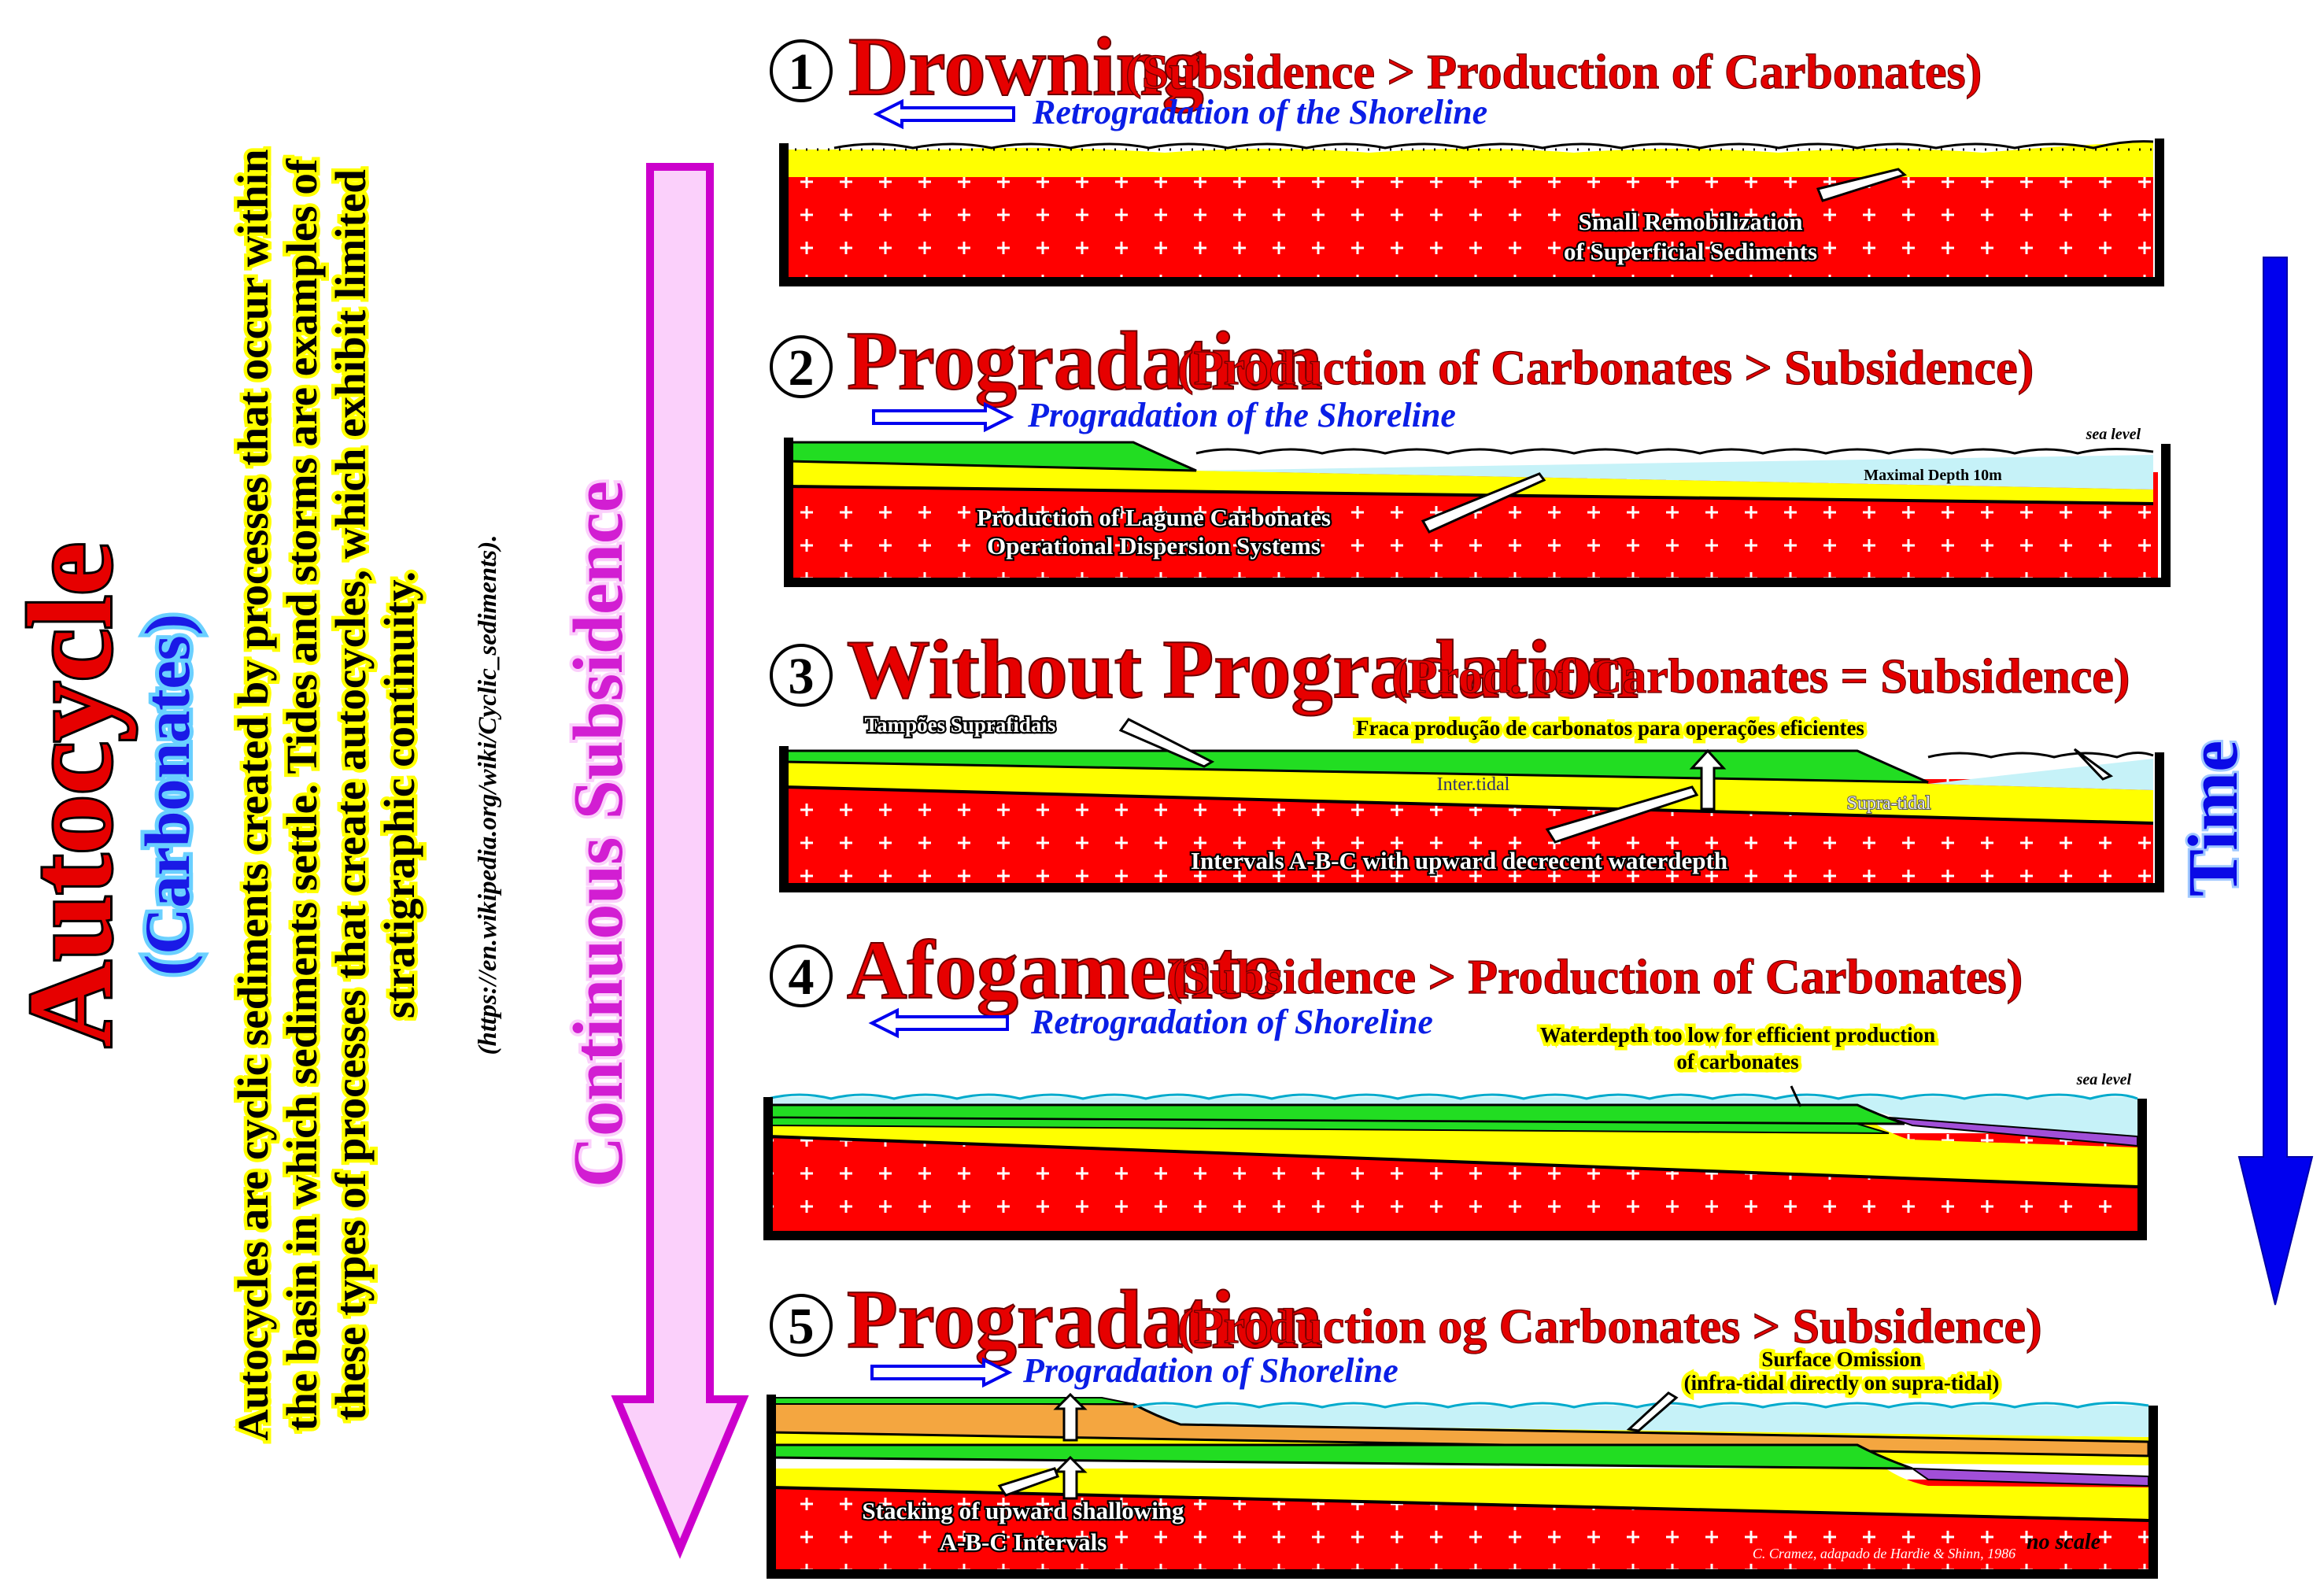  I want to click on panel-3-upward-arrow-icon, so click(1708, 779).